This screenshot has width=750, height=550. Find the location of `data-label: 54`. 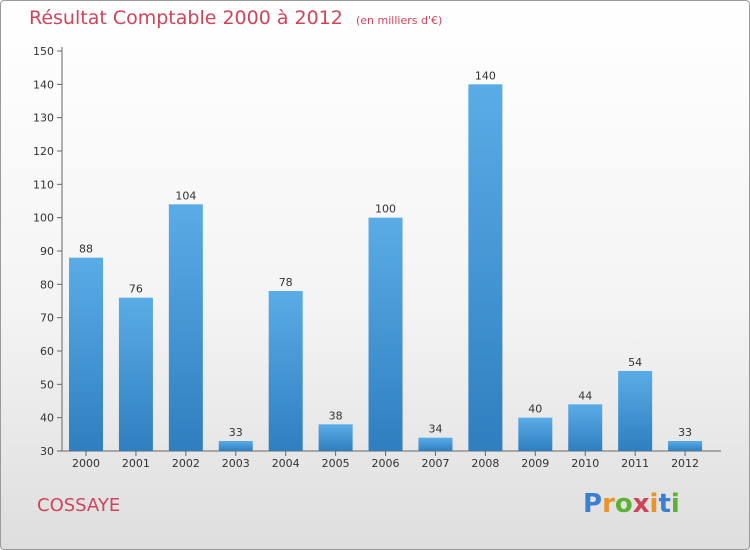

data-label: 54 is located at coordinates (635, 362).